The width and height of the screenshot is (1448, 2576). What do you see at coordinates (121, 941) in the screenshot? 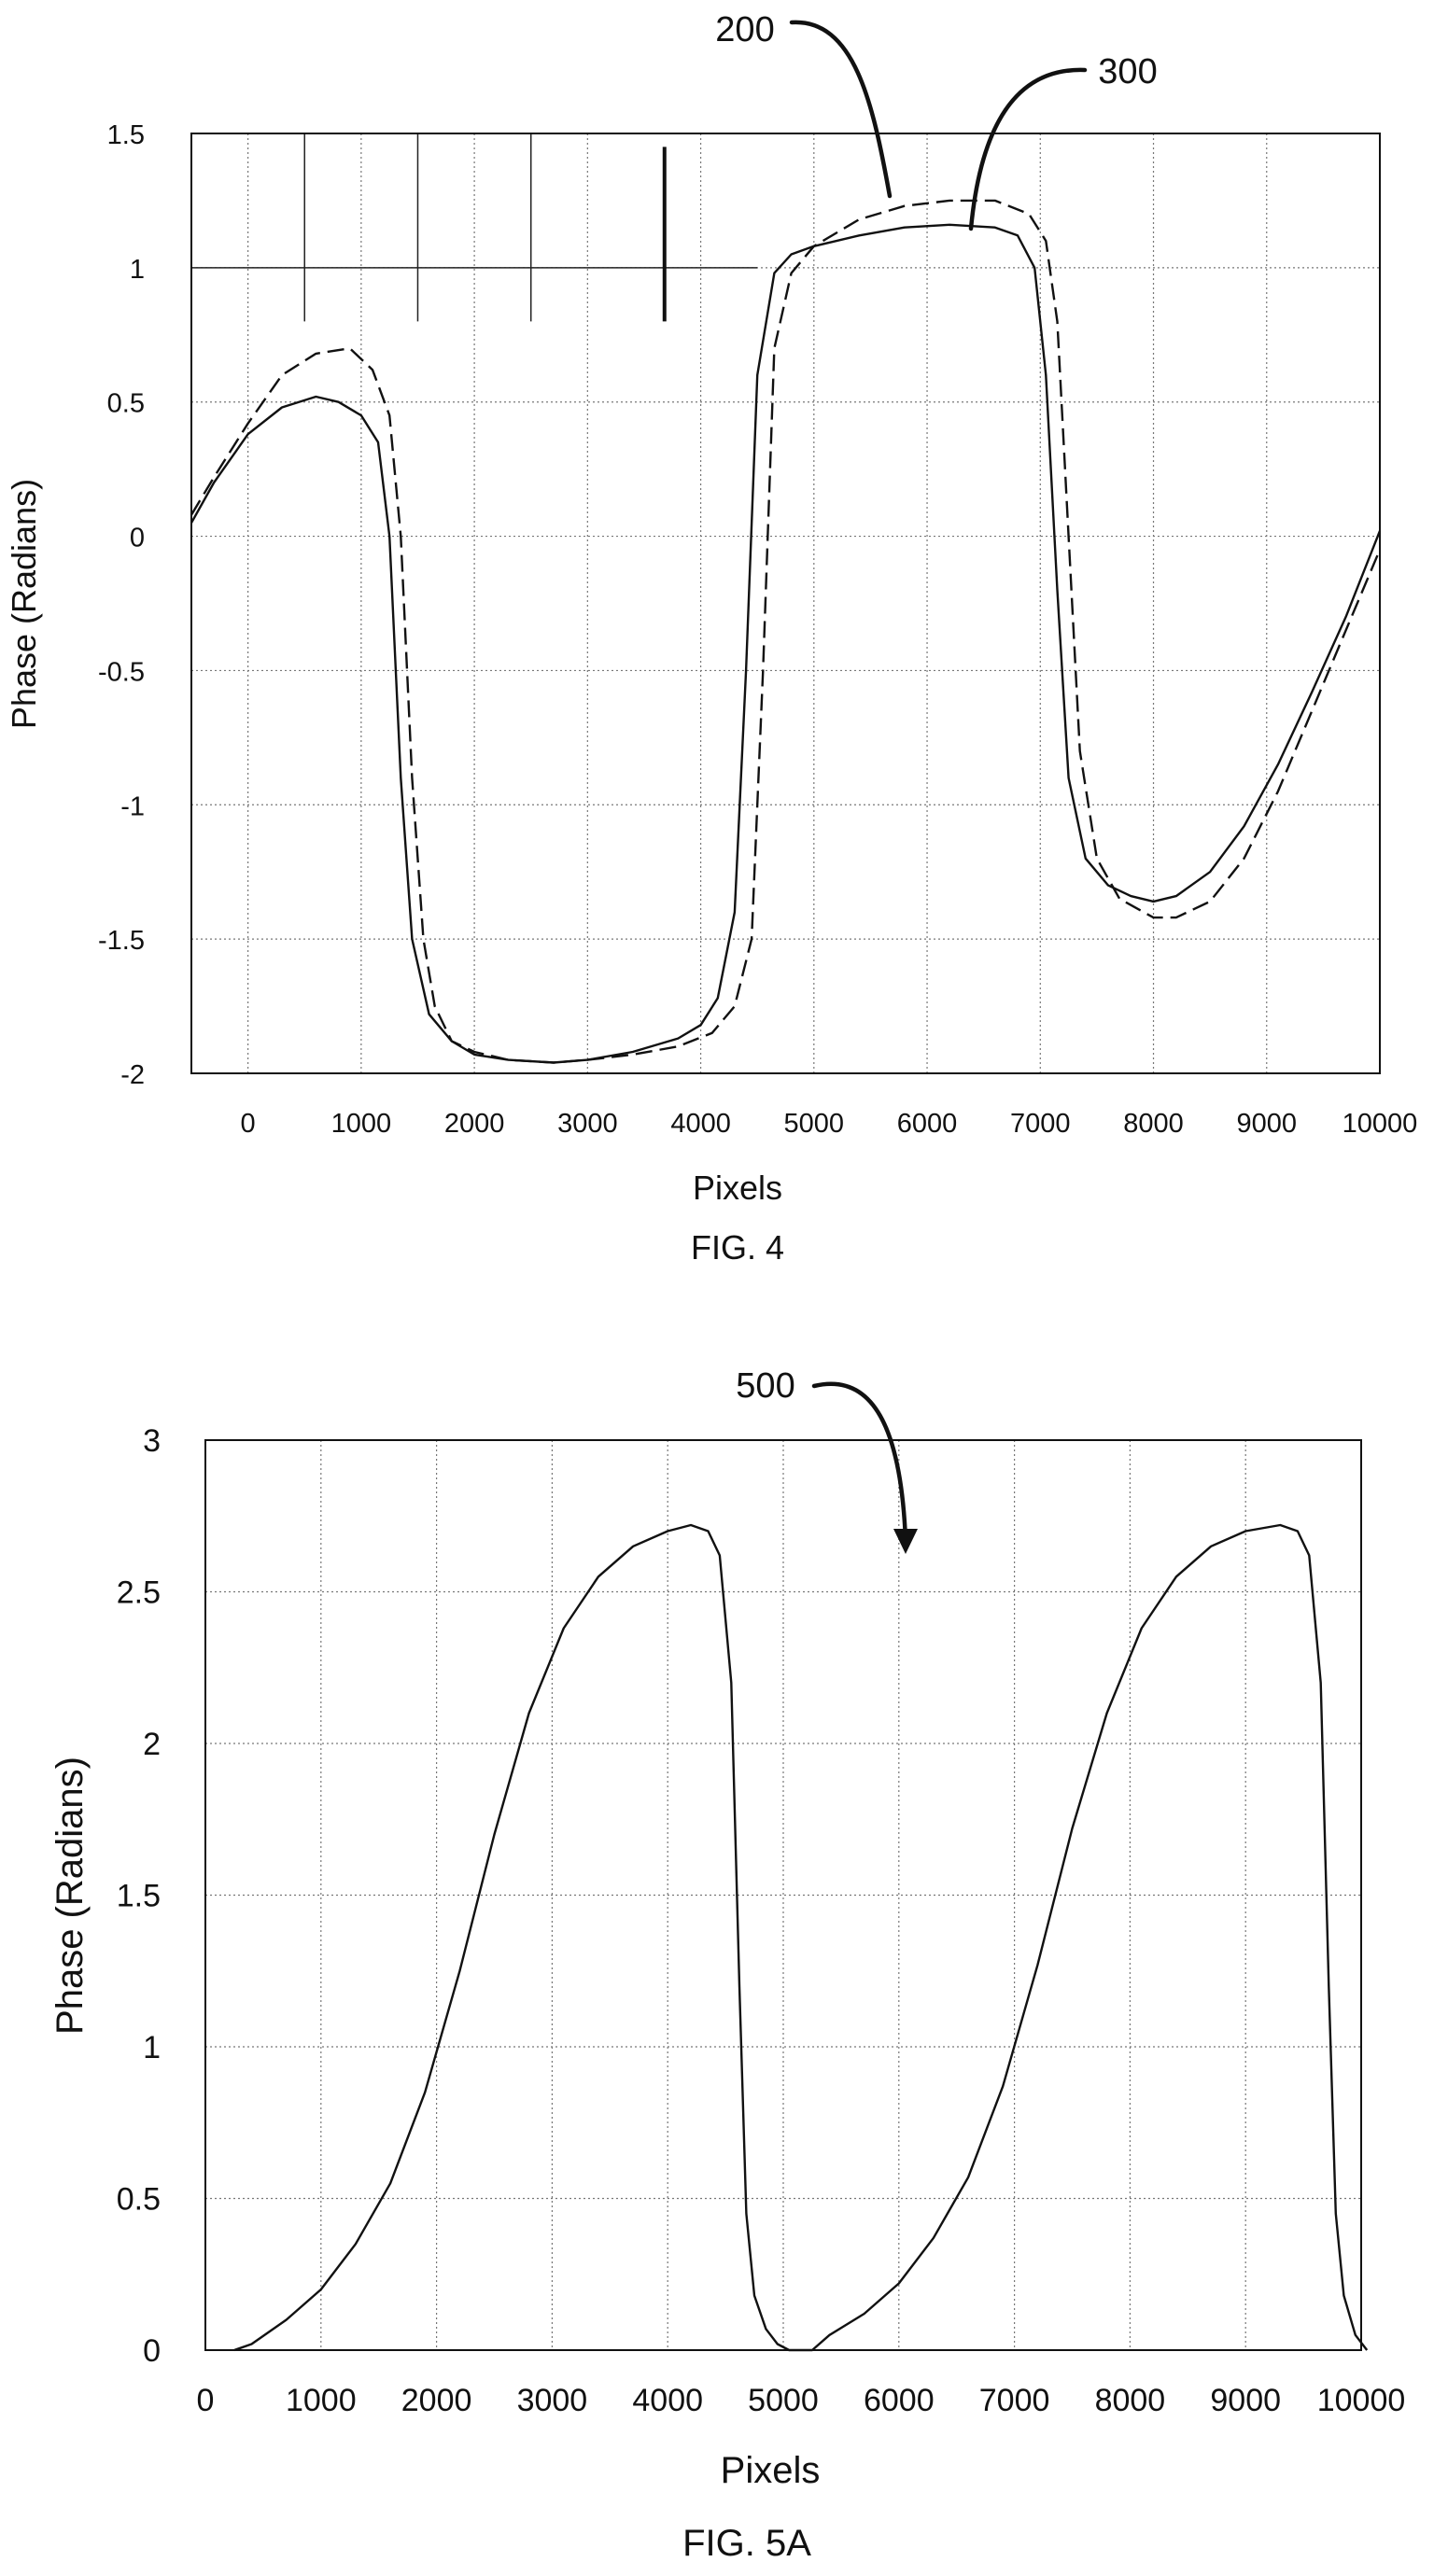
I see `y-tick-label: -1.5` at bounding box center [121, 941].